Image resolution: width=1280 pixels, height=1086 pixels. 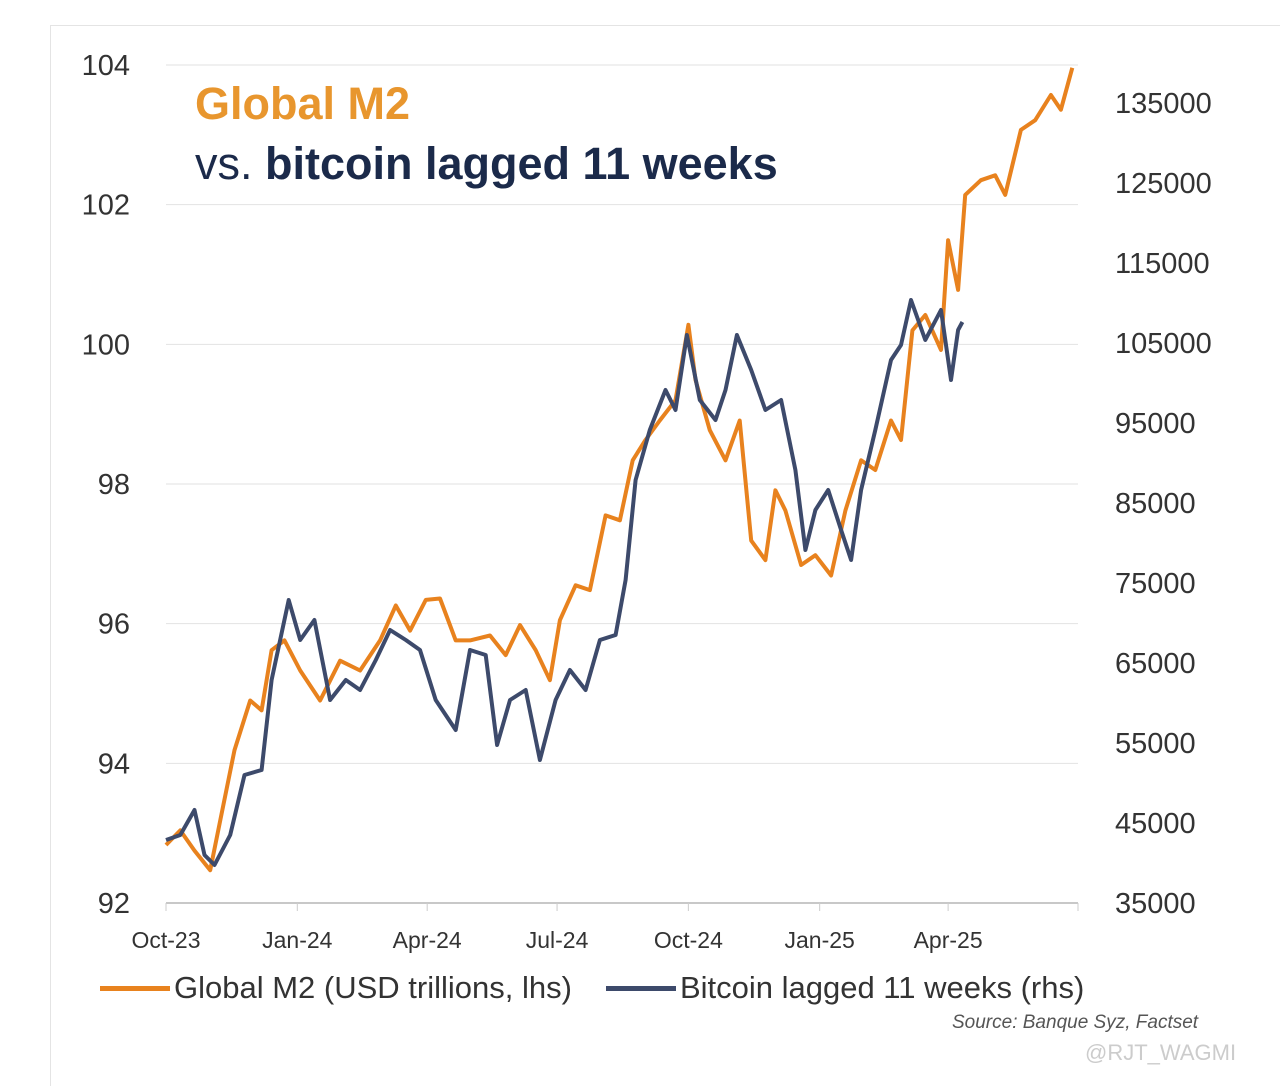 What do you see at coordinates (114, 485) in the screenshot?
I see `y-left-tick-label: 98` at bounding box center [114, 485].